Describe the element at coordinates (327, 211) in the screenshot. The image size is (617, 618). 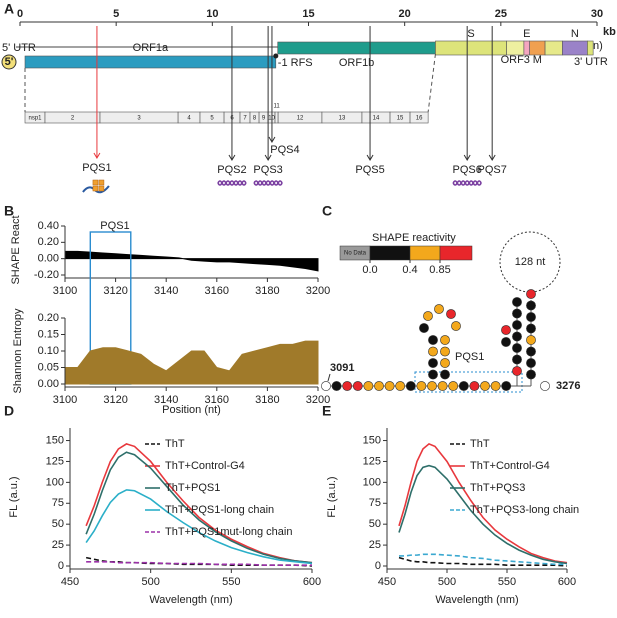
I see `panel-label: C` at that location.